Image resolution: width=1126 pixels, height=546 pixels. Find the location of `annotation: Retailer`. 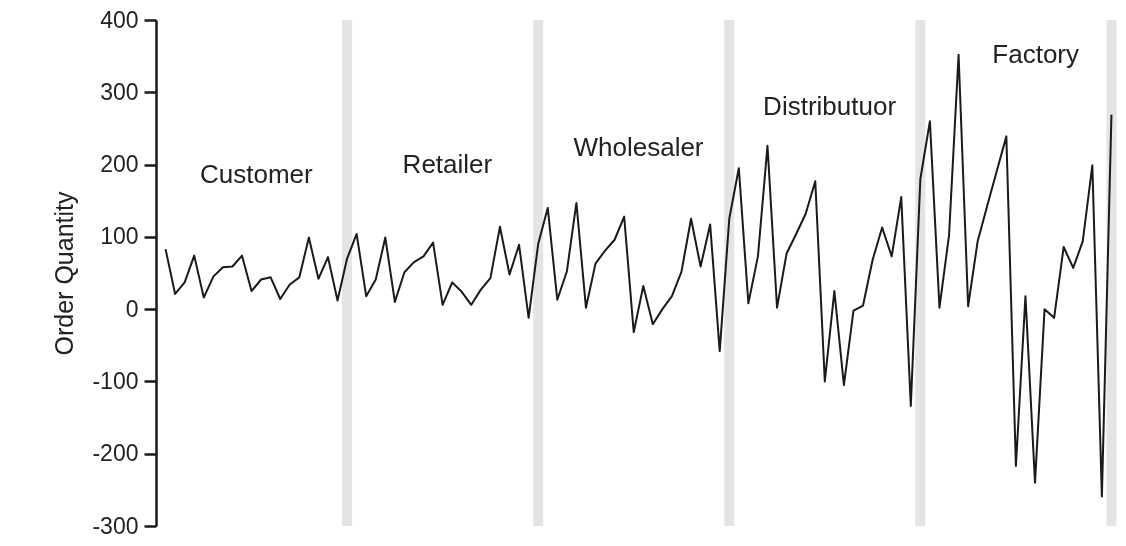

annotation: Retailer is located at coordinates (447, 164).